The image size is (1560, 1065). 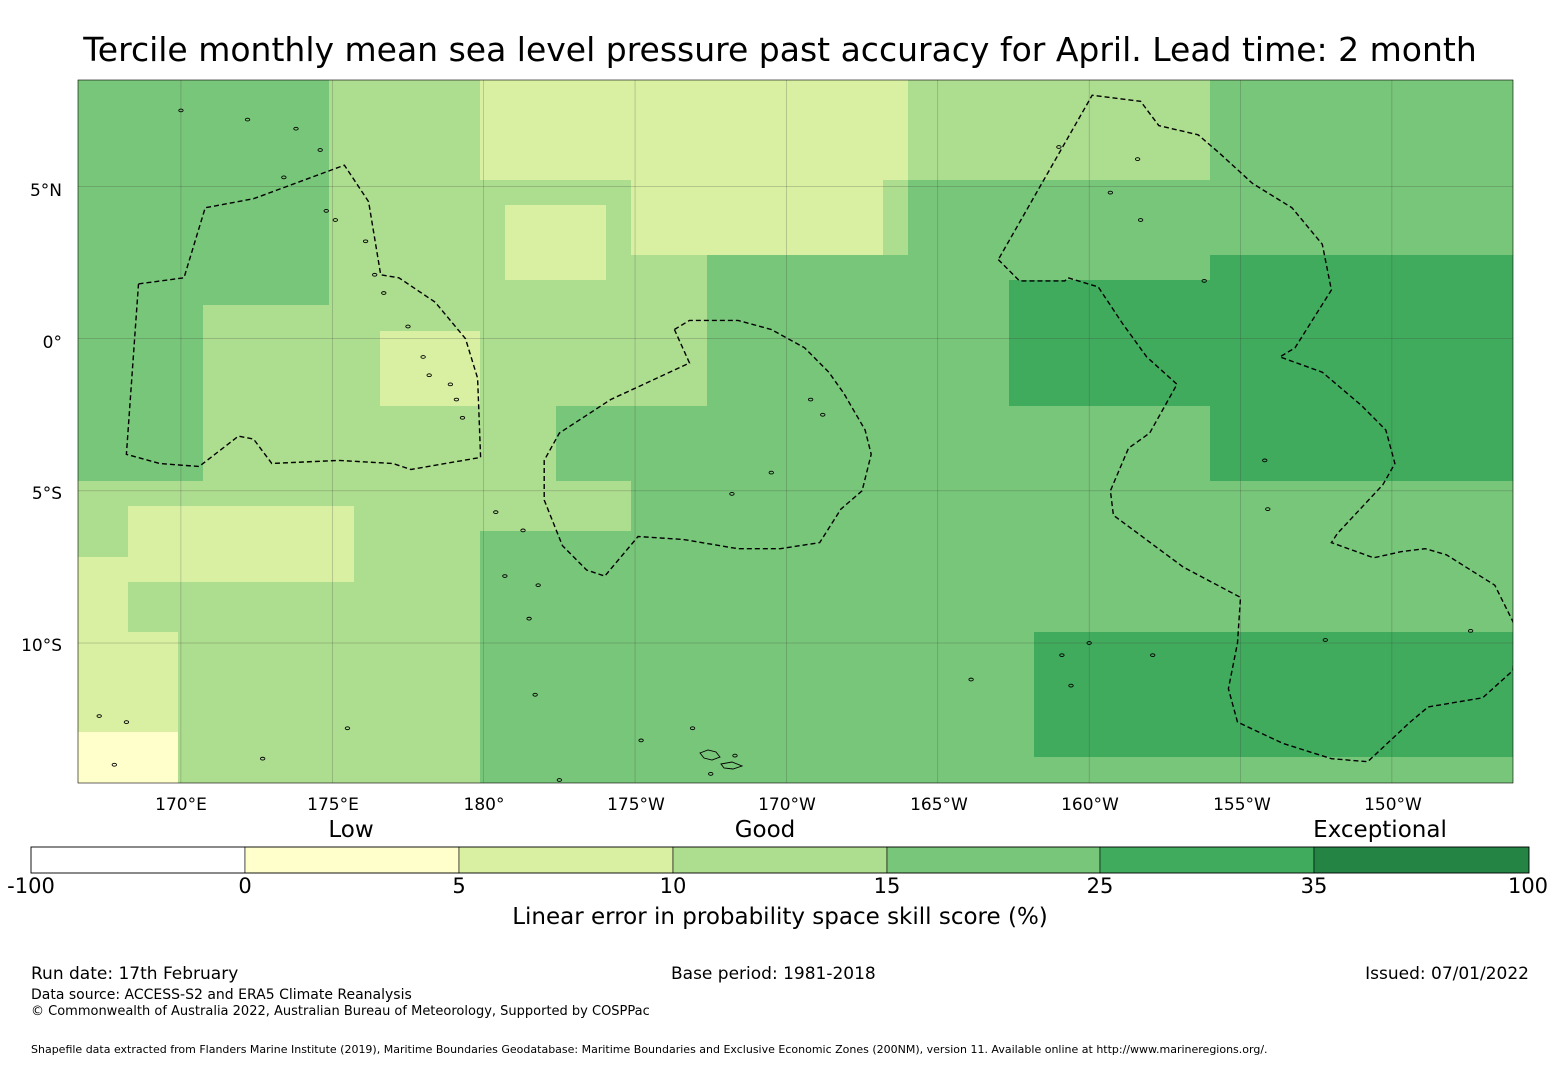 I want to click on lon-label-165w: 165°W, so click(x=939, y=805).